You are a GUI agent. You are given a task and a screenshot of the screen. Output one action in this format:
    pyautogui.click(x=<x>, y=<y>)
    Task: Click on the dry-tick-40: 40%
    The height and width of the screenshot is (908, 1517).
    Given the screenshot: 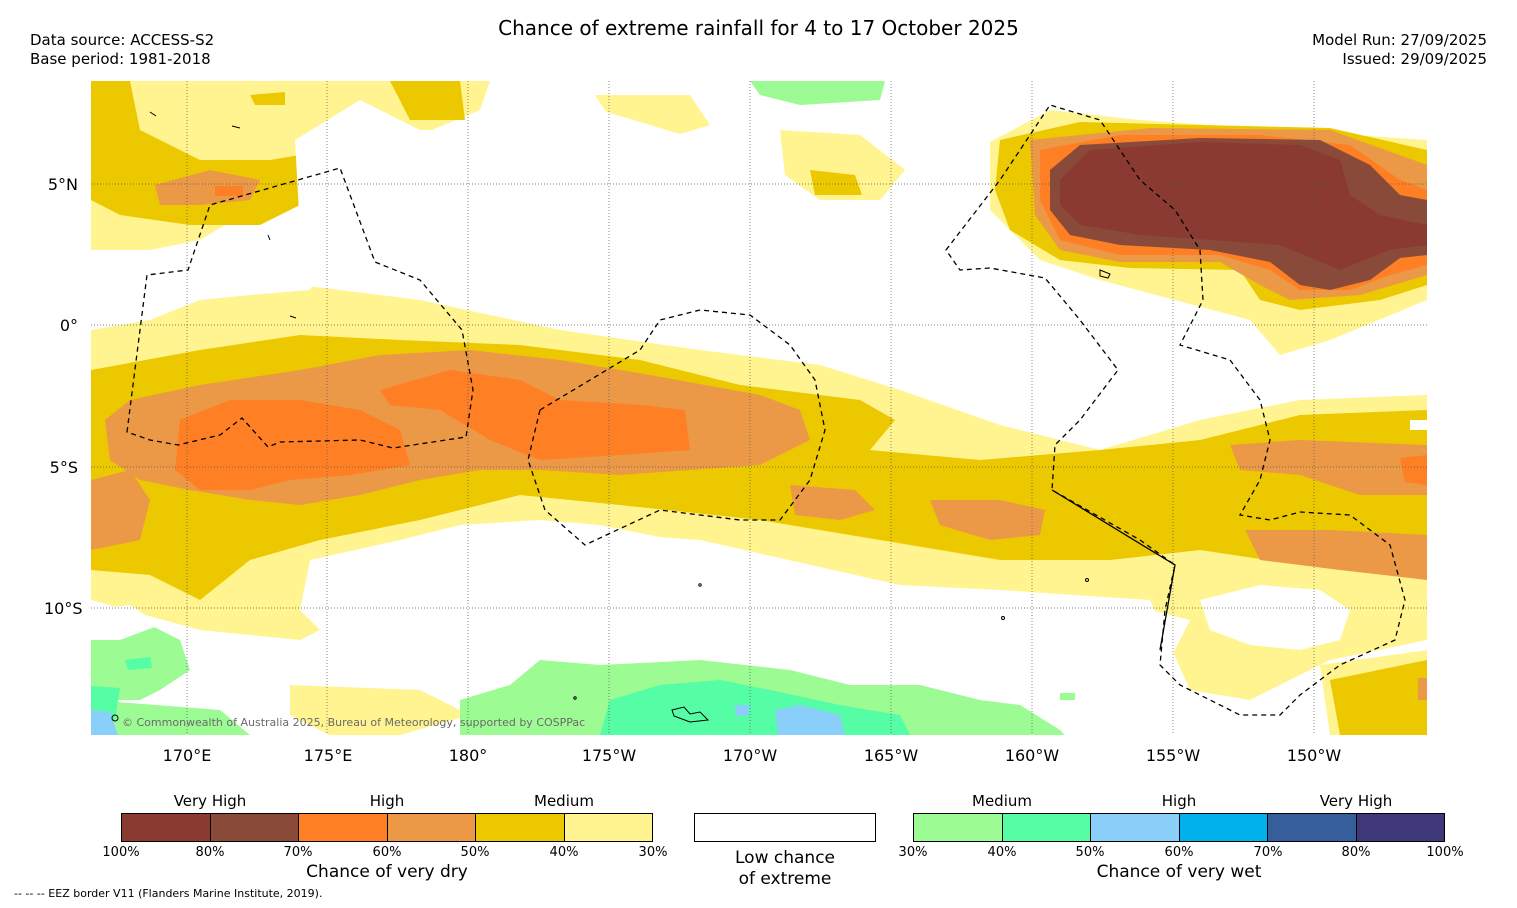 What is the action you would take?
    pyautogui.click(x=564, y=852)
    